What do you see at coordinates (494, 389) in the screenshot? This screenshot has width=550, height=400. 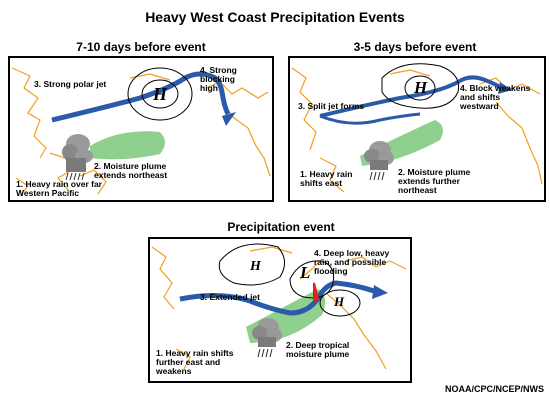 I see `credit: NOAA/CPC/NCEP/NWS` at bounding box center [494, 389].